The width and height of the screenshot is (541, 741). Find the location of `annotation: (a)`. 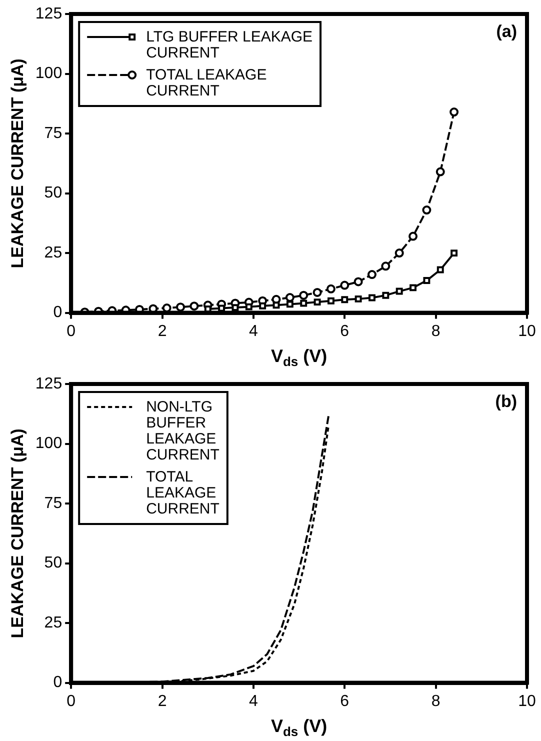

annotation: (a) is located at coordinates (506, 32).